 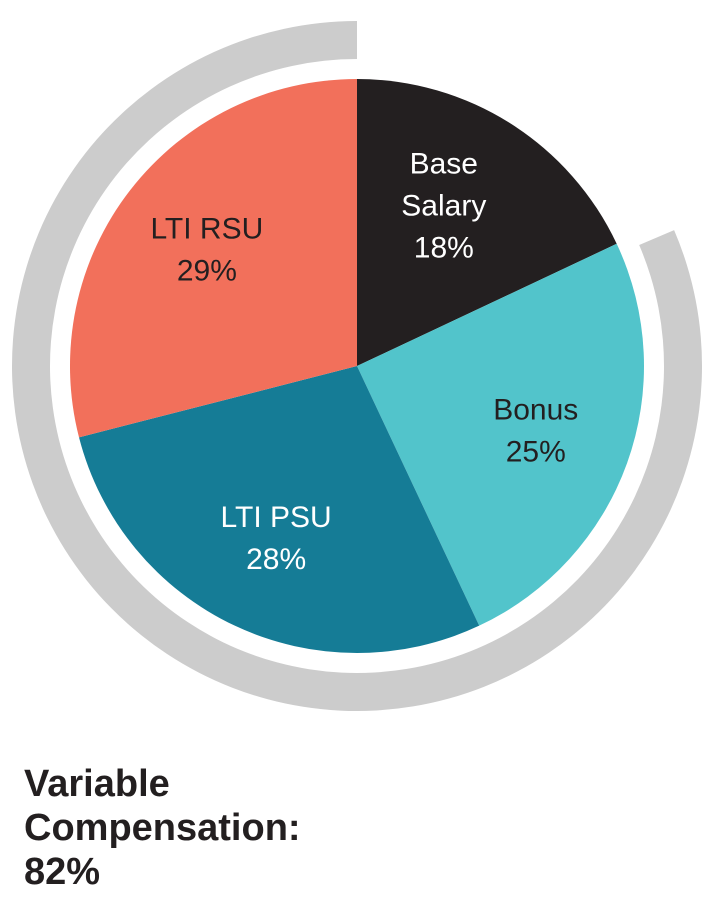 What do you see at coordinates (206, 250) in the screenshot?
I see `slice-label-lti-rsu: LTI RSU 29%` at bounding box center [206, 250].